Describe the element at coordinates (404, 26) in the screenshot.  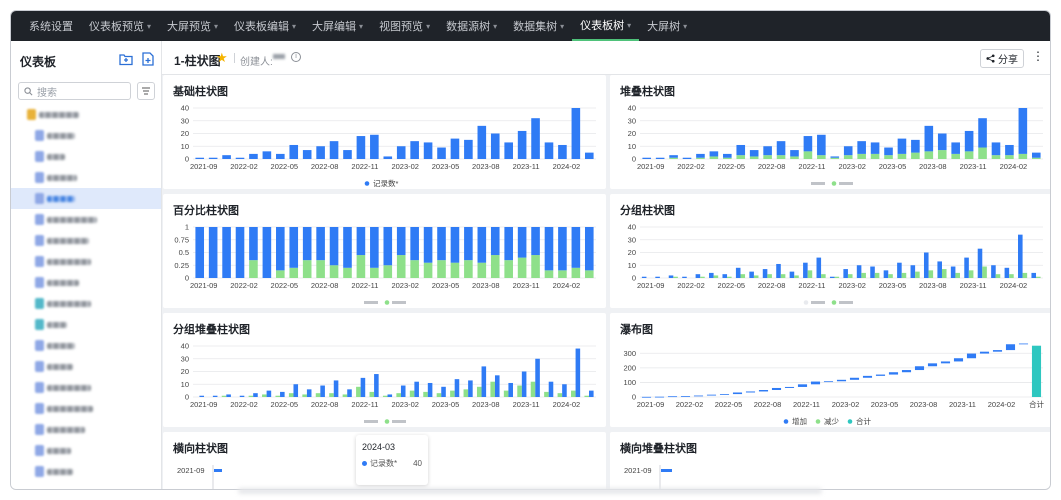
I see `nav-item: 视图预览 ▾` at that location.